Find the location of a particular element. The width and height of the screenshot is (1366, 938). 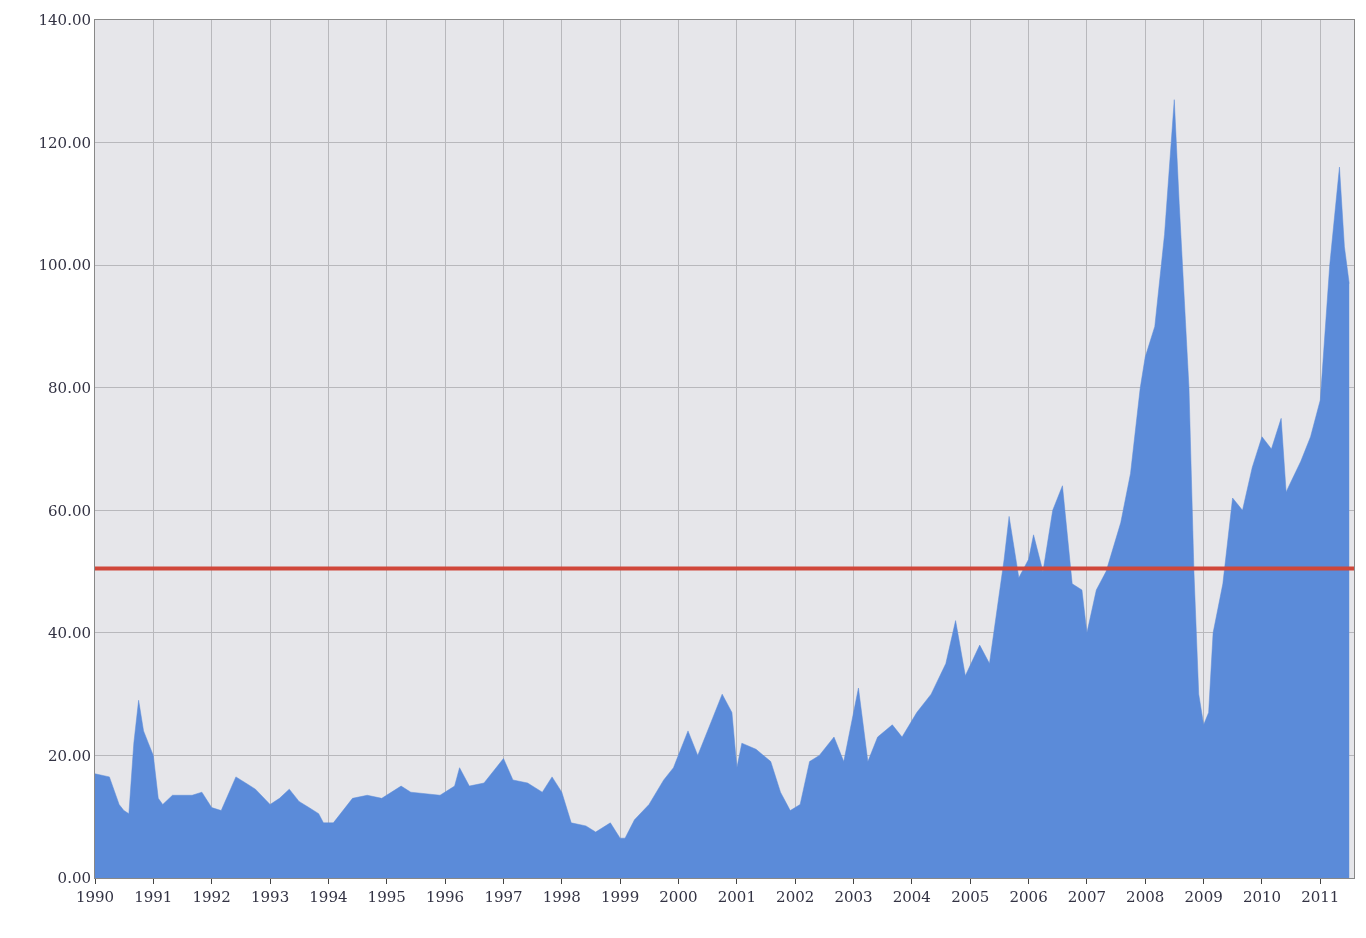

x-tick-label: 1990 is located at coordinates (95, 897).